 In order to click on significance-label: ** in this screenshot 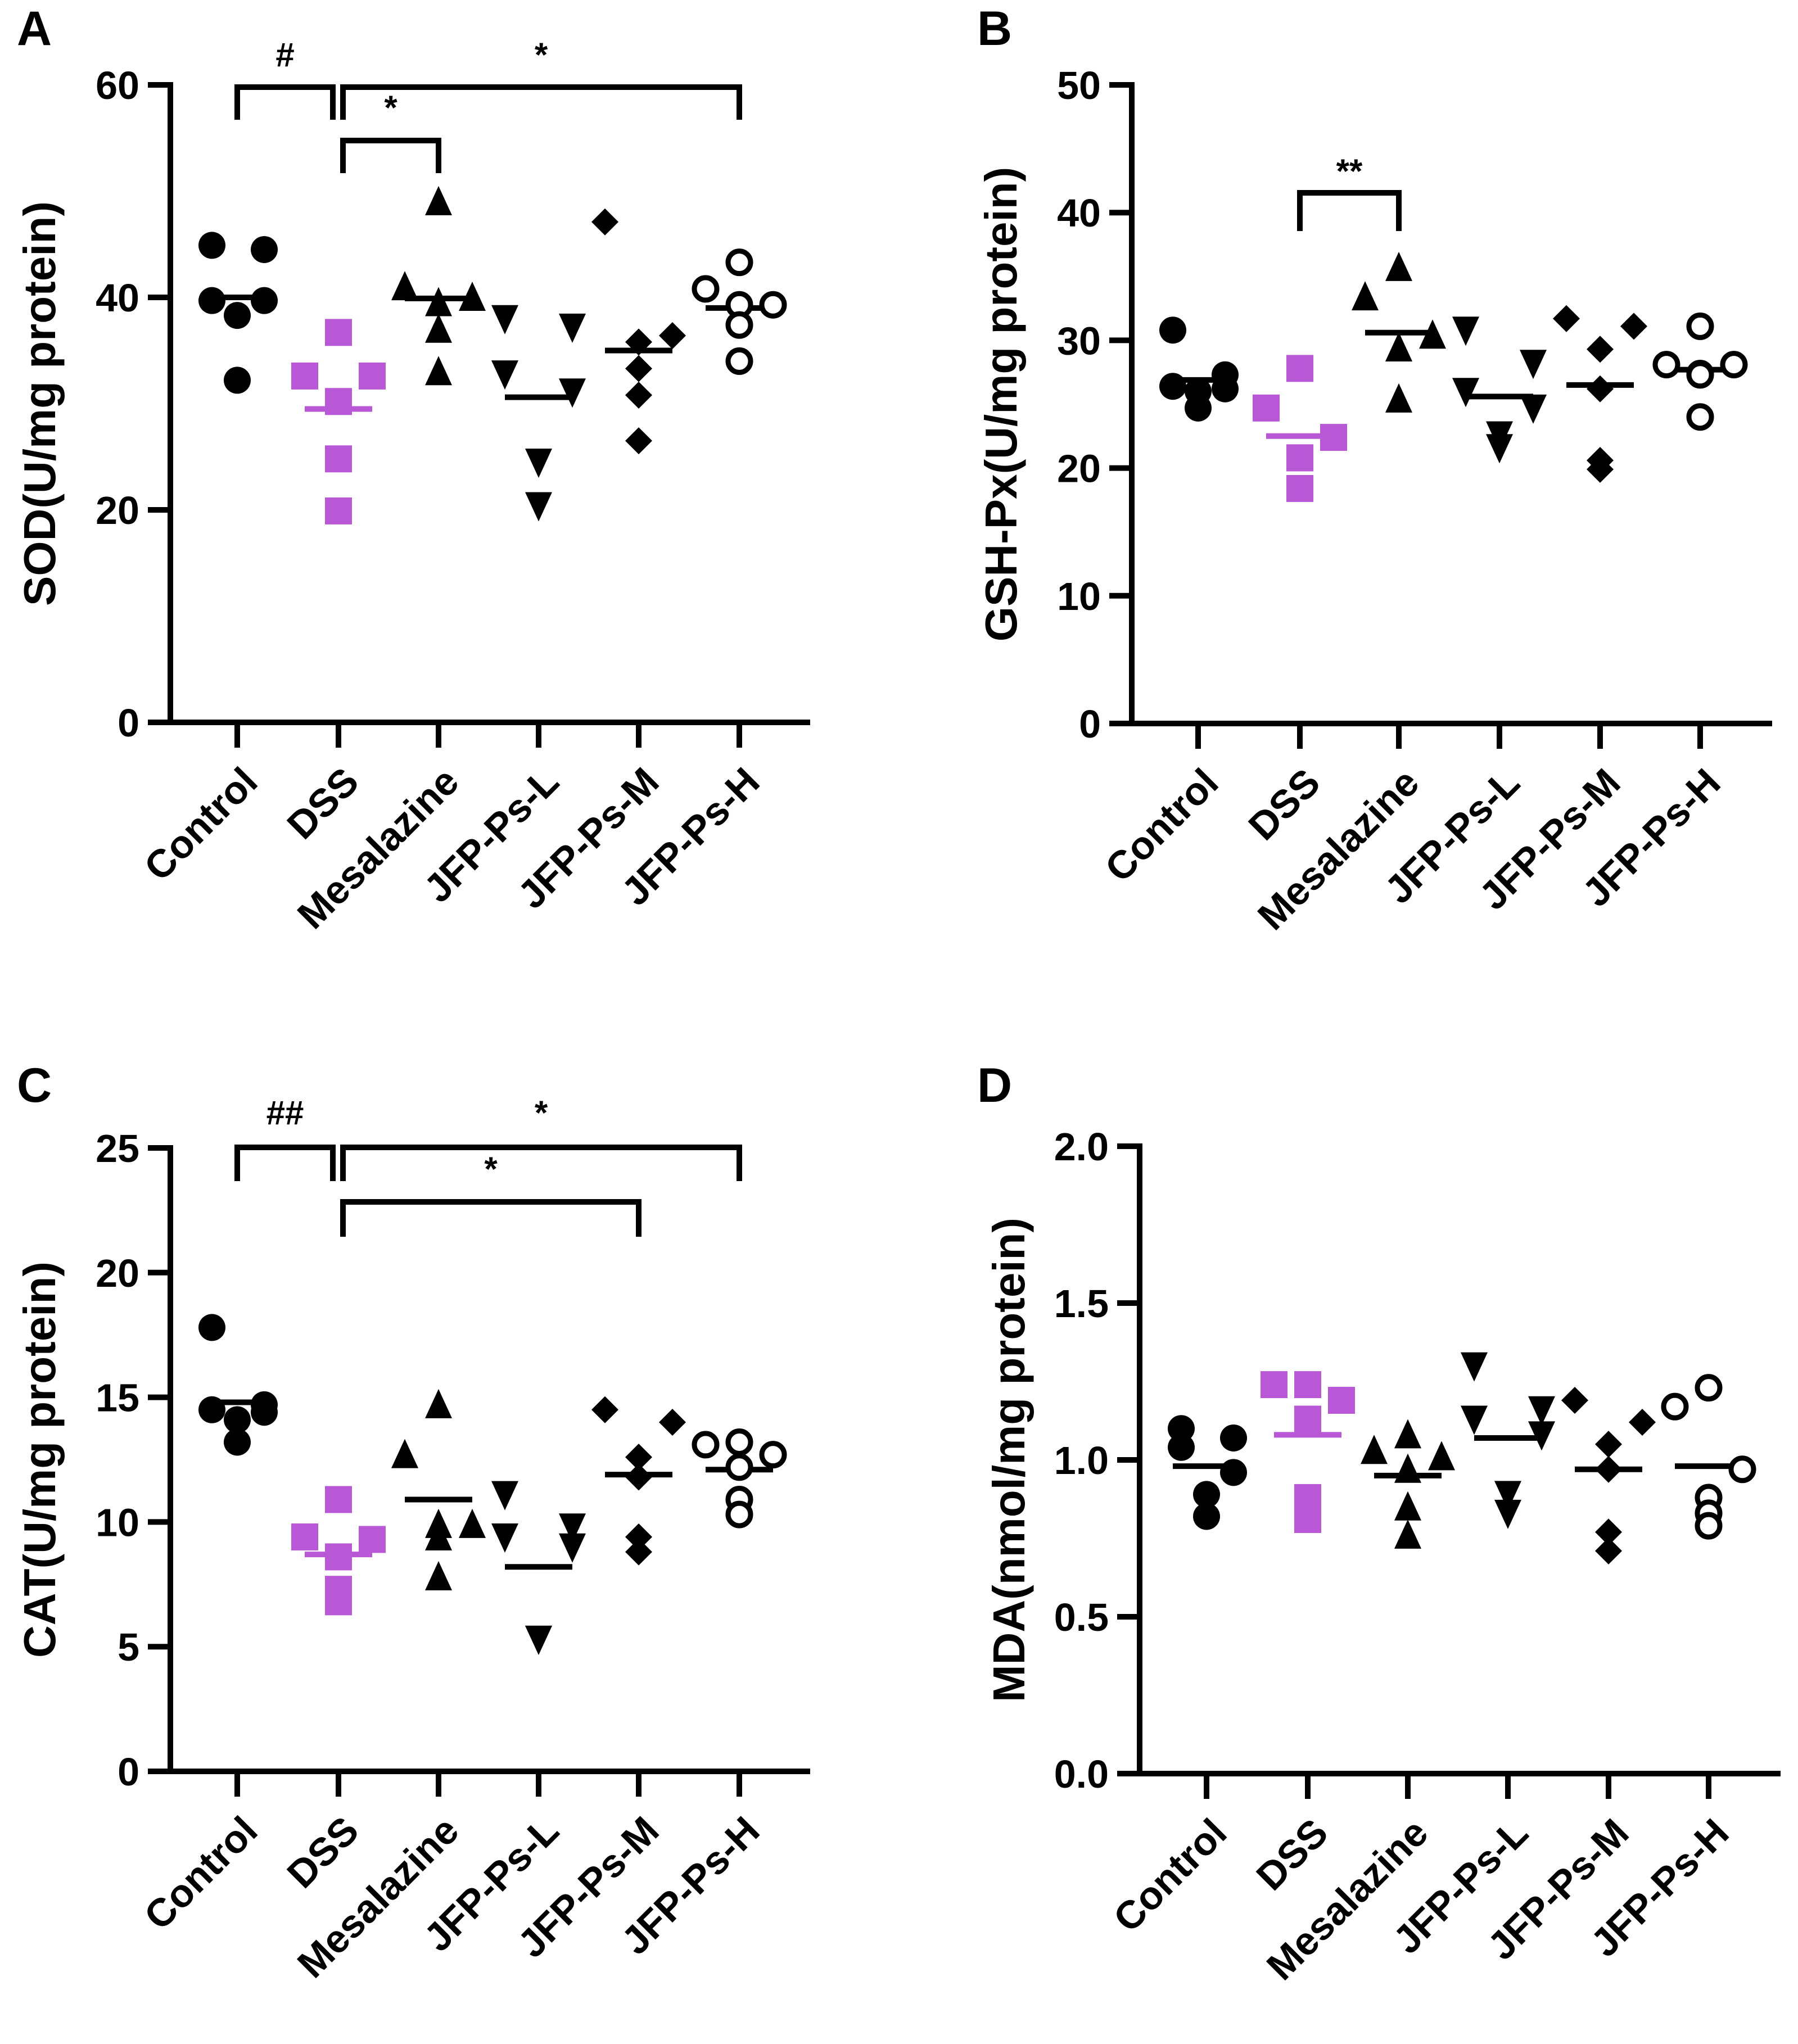, I will do `click(1349, 171)`.